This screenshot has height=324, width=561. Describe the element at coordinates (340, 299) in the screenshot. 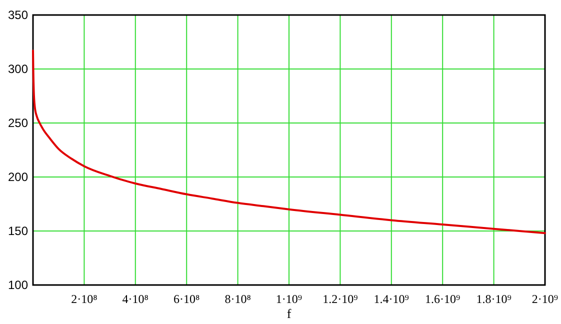

I see `x-tick-label: 1.2·10⁹` at that location.